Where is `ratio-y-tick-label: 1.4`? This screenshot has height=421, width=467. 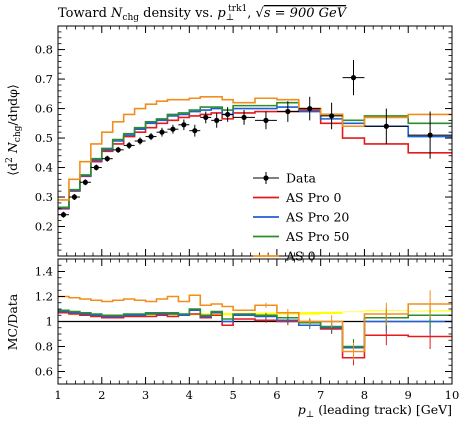
ratio-y-tick-label: 1.4 is located at coordinates (44, 272).